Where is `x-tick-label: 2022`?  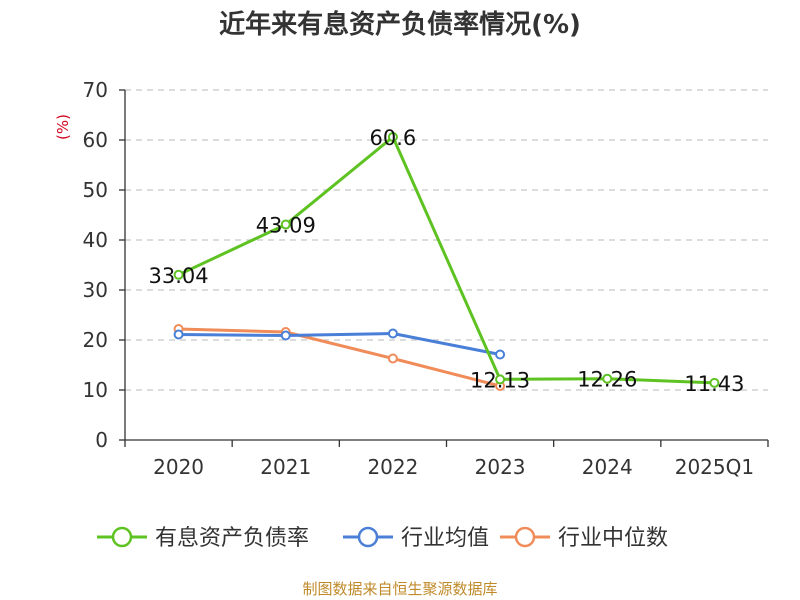 x-tick-label: 2022 is located at coordinates (392, 467).